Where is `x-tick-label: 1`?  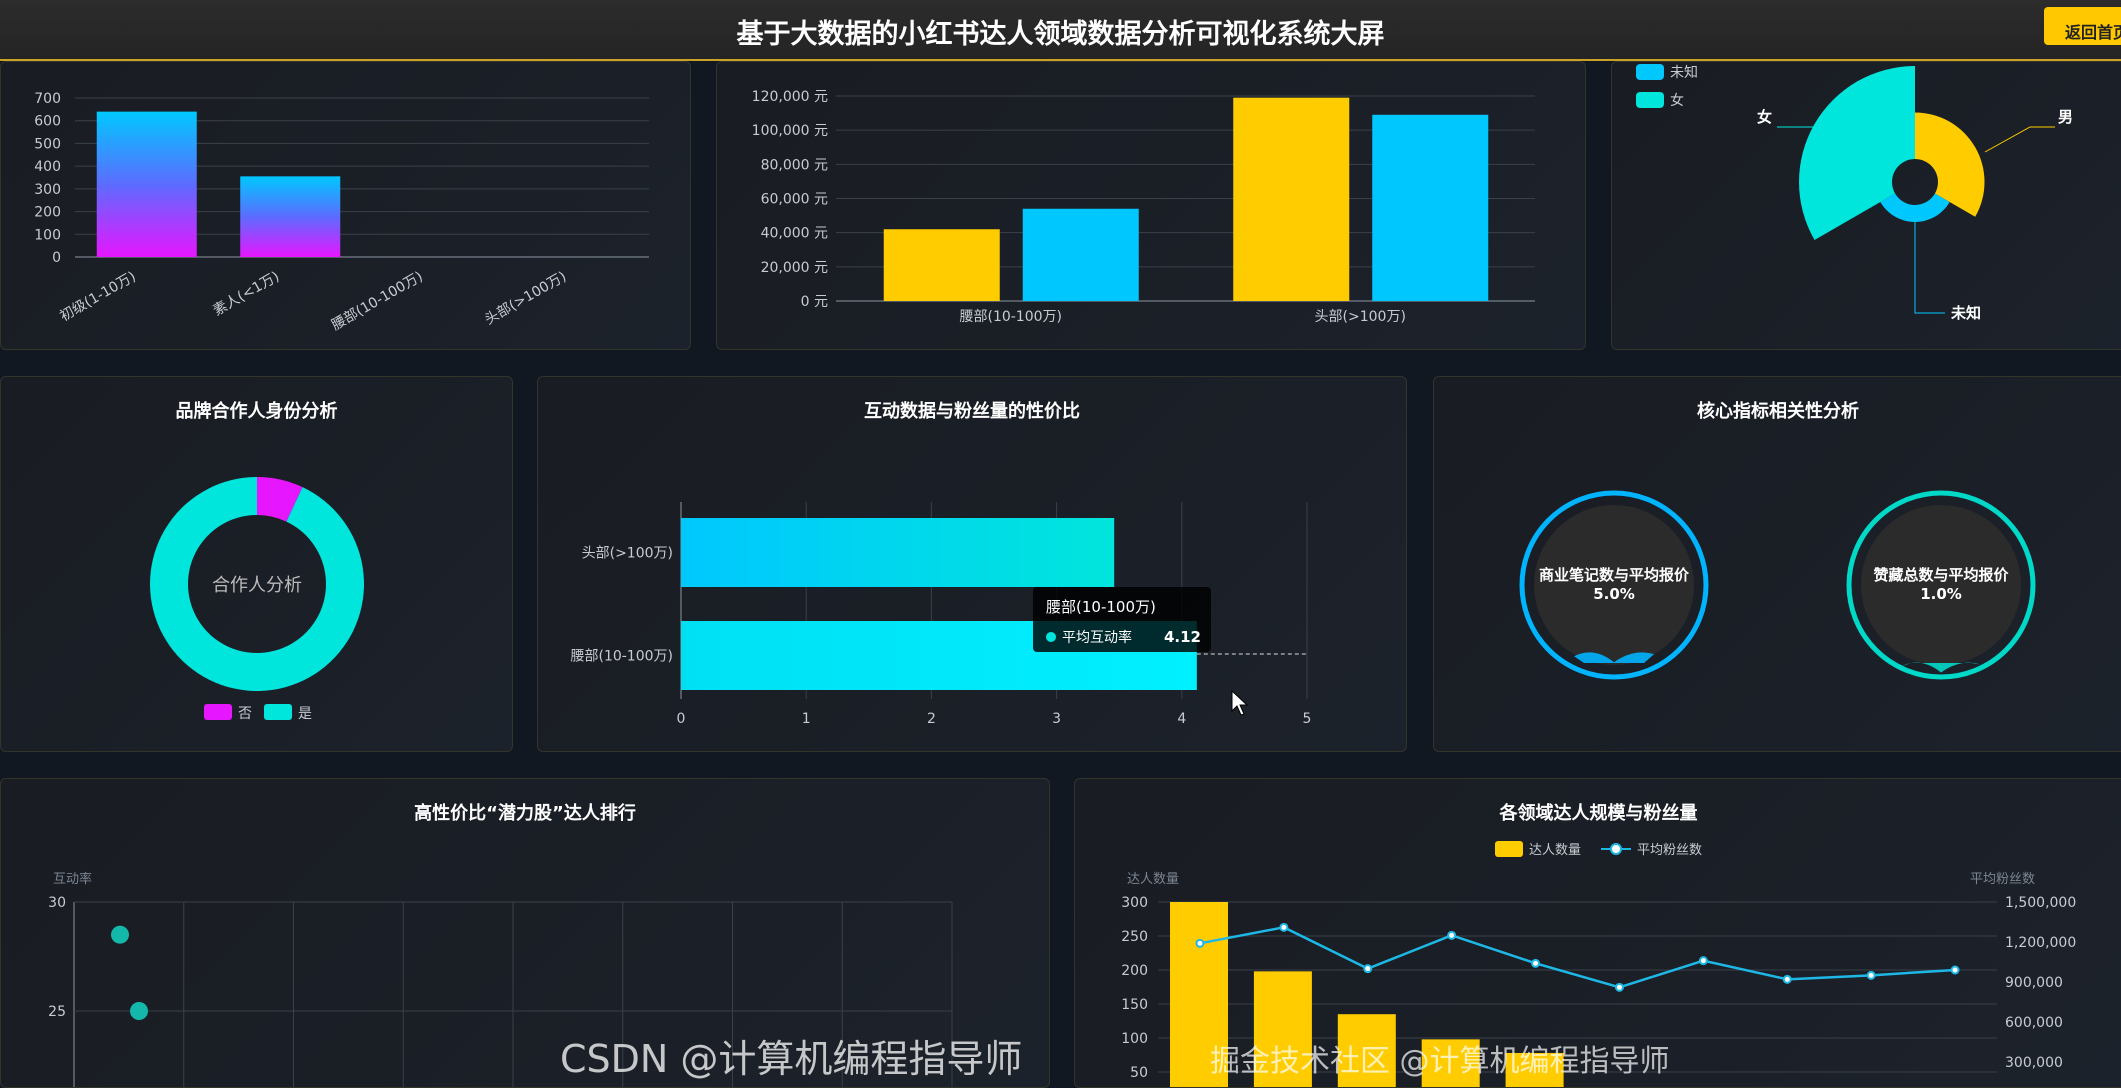
x-tick-label: 1 is located at coordinates (806, 719).